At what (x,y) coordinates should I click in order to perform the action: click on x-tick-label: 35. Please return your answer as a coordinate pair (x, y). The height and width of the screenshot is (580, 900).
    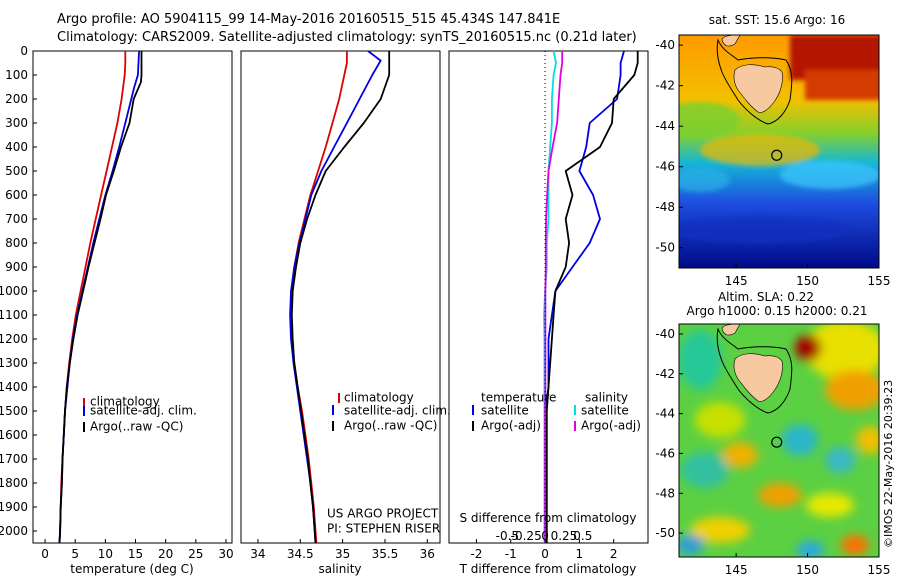
    Looking at the image, I should click on (342, 554).